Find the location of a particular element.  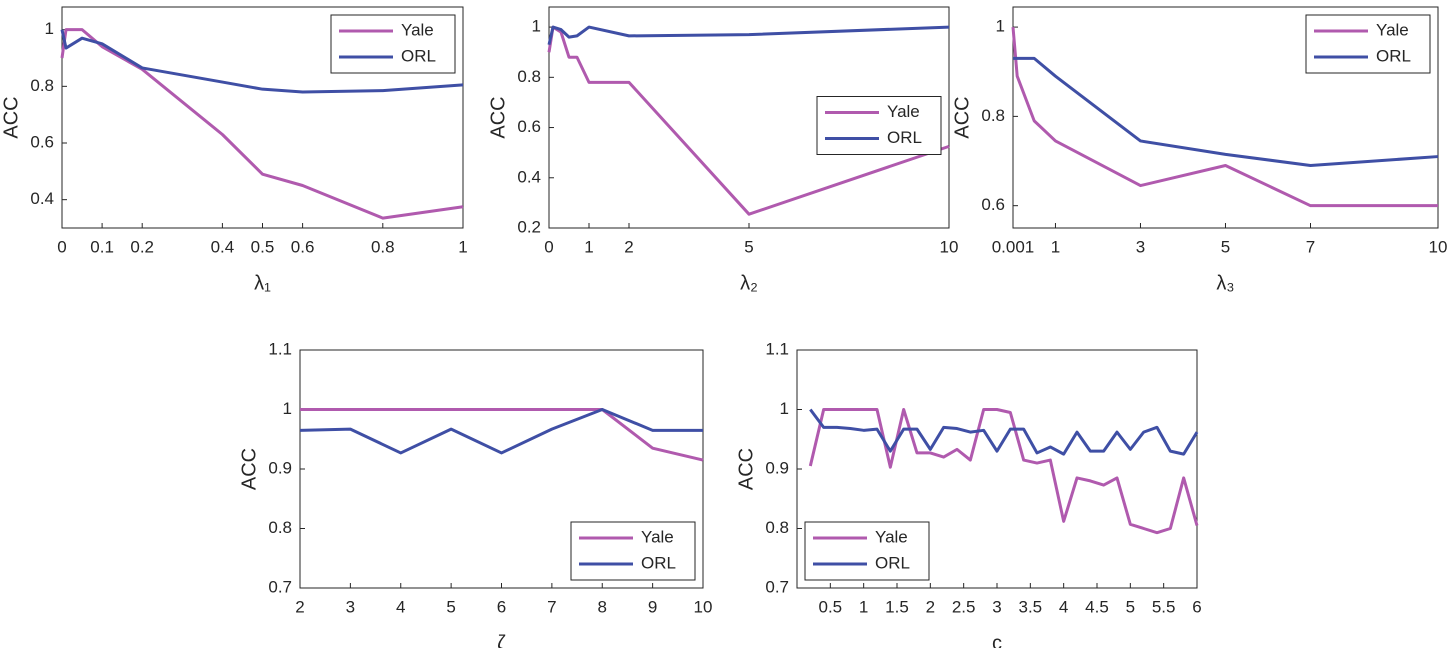

x-tick-label: 0.2 is located at coordinates (142, 246).